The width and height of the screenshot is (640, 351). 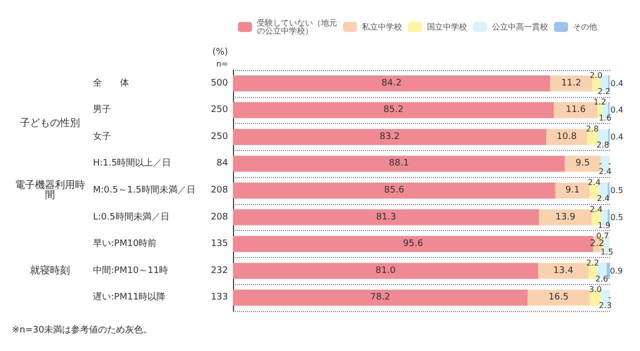 I want to click on y-tick-label: 早い:PM10時前, so click(x=125, y=244).